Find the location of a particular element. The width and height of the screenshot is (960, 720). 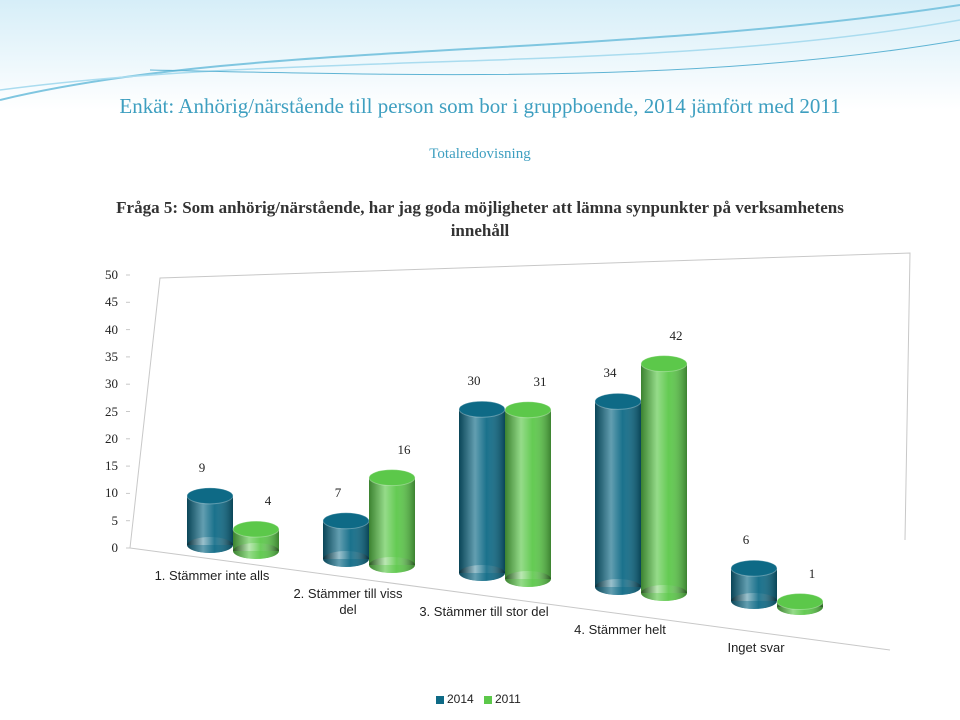

data-label: 4 is located at coordinates (268, 501).